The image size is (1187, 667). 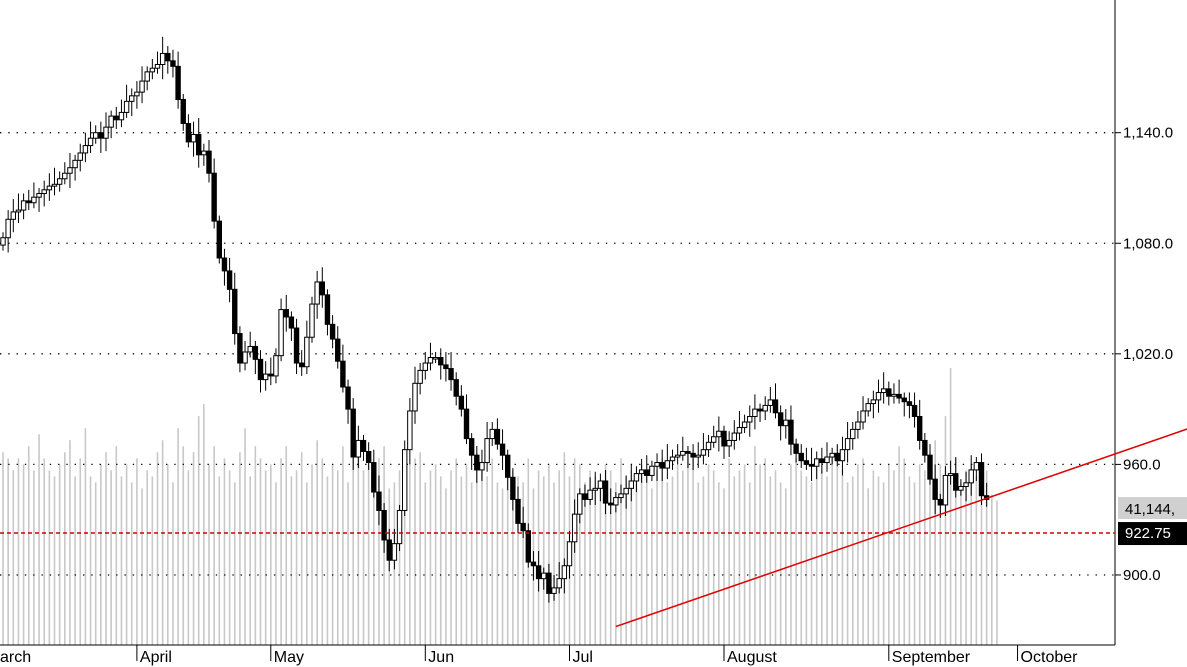 I want to click on last-price-badge: 922.75, so click(x=1152, y=534).